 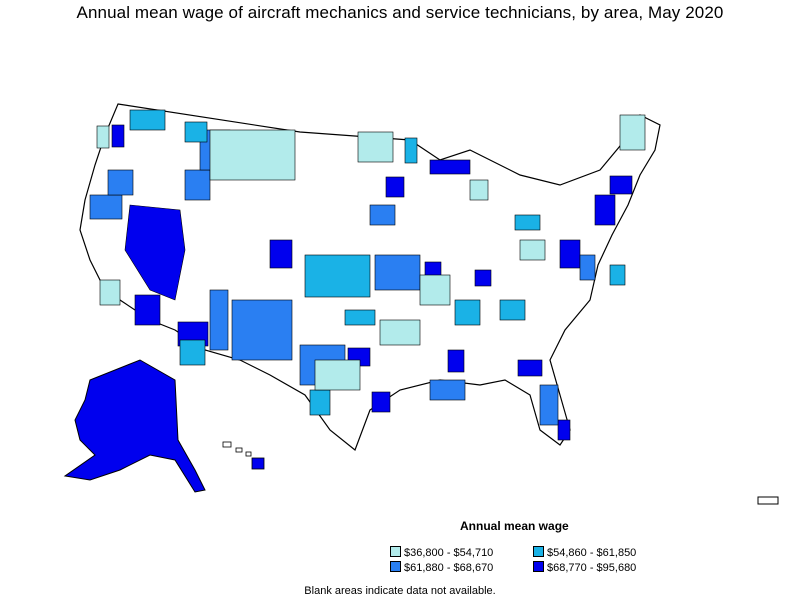 I want to click on hawaii-islands, so click(x=243, y=455).